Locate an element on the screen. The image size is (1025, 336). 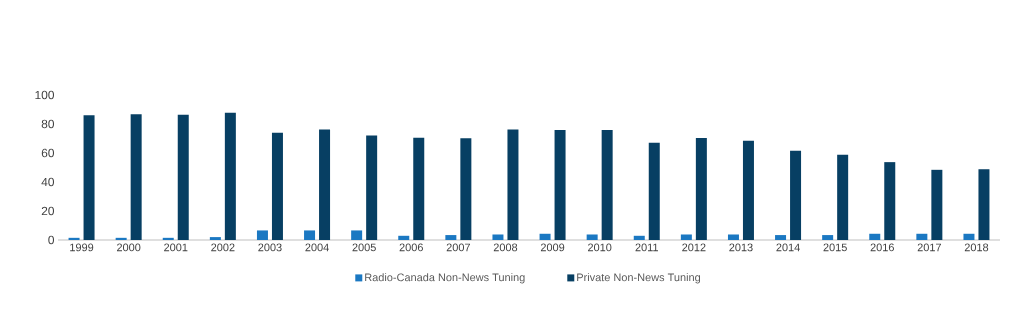
x-tick-label: 2018 is located at coordinates (976, 247).